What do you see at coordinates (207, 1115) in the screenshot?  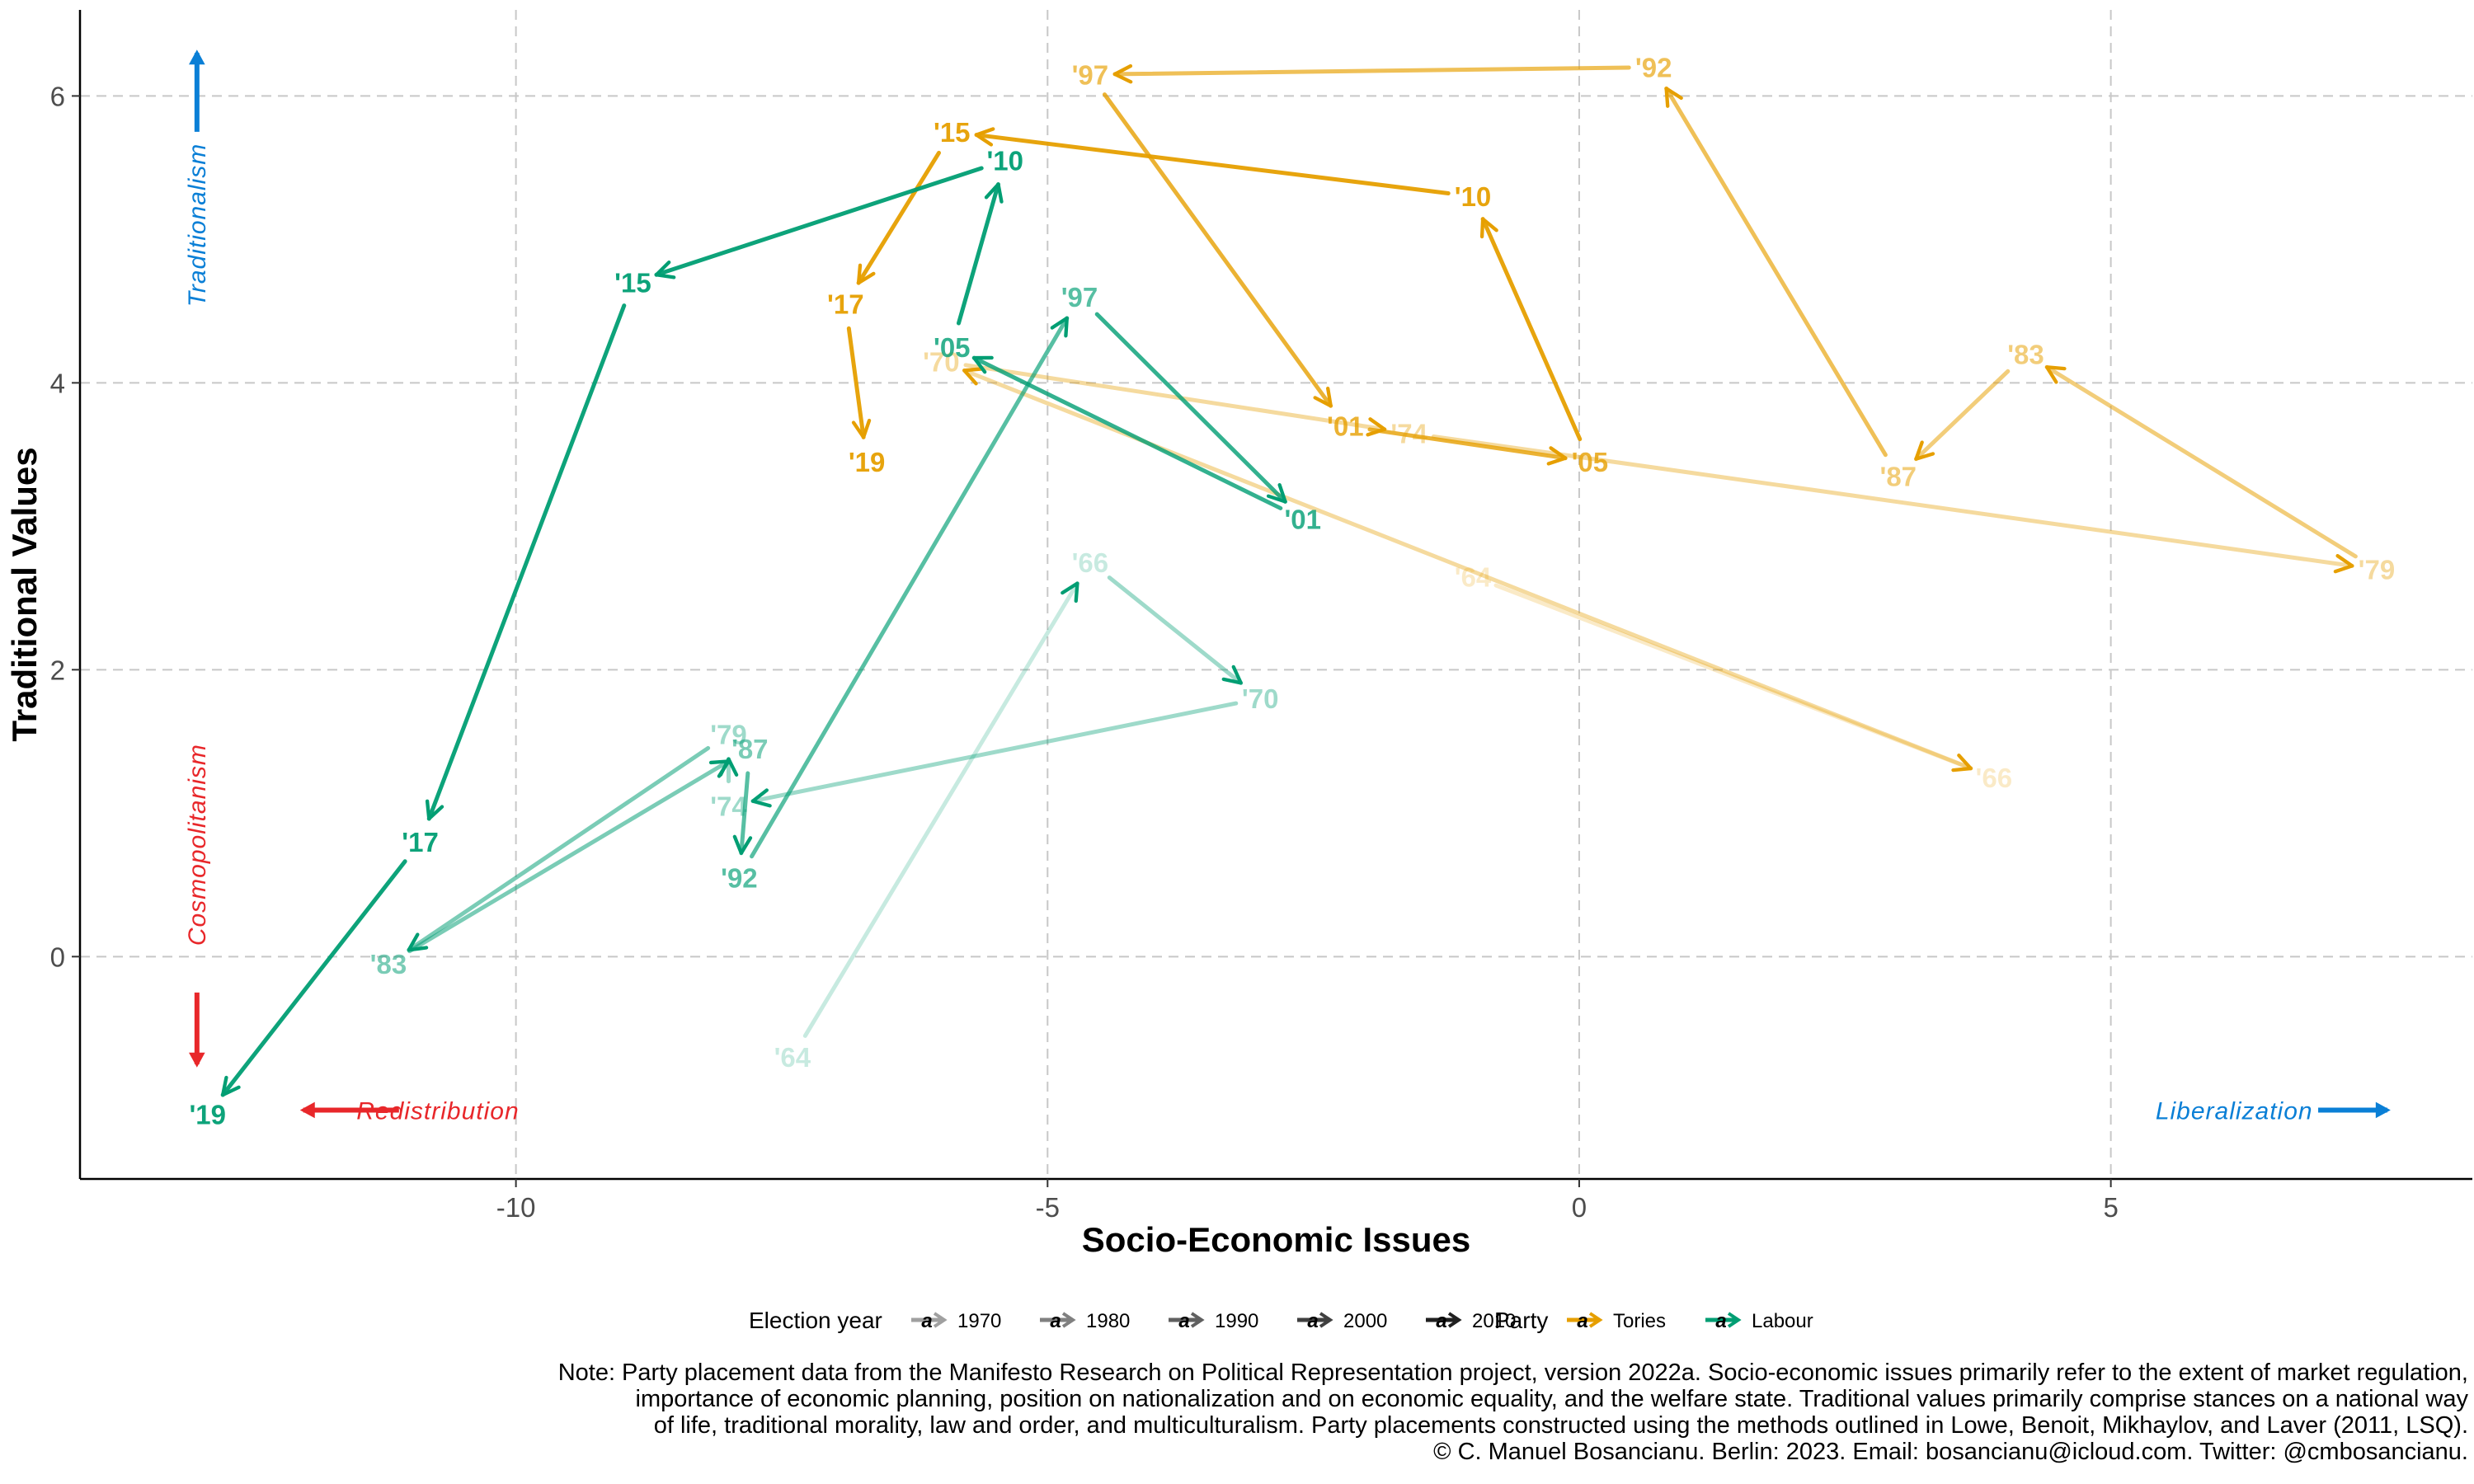 I see `point-label-labour: '19` at bounding box center [207, 1115].